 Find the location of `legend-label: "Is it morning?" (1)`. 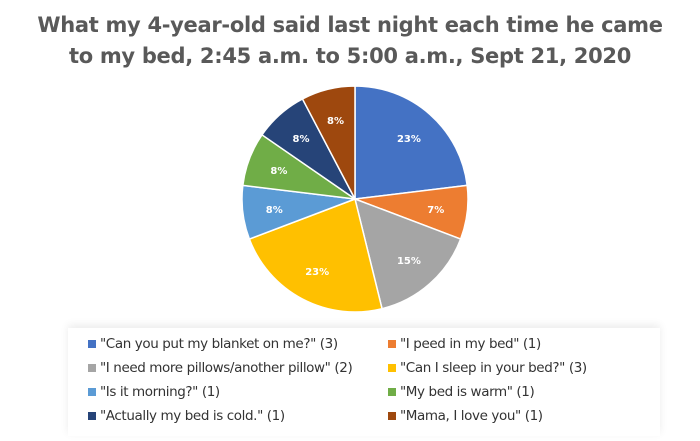

legend-label: "Is it morning?" (1) is located at coordinates (160, 392).